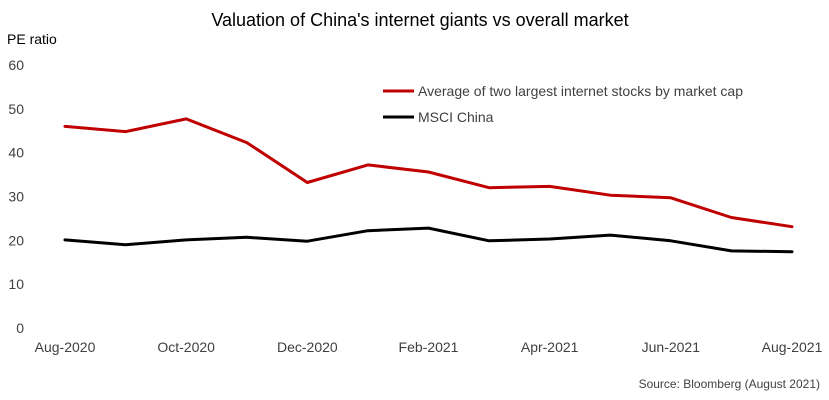  Describe the element at coordinates (16, 284) in the screenshot. I see `y-tick-label: 10` at that location.